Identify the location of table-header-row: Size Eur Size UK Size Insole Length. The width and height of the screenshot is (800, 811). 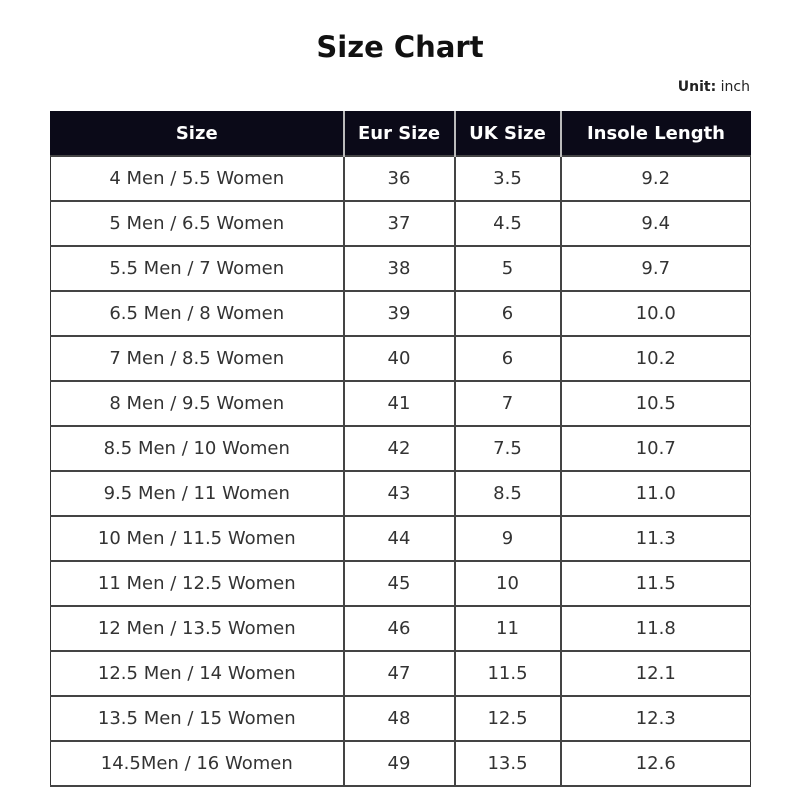
(400, 133).